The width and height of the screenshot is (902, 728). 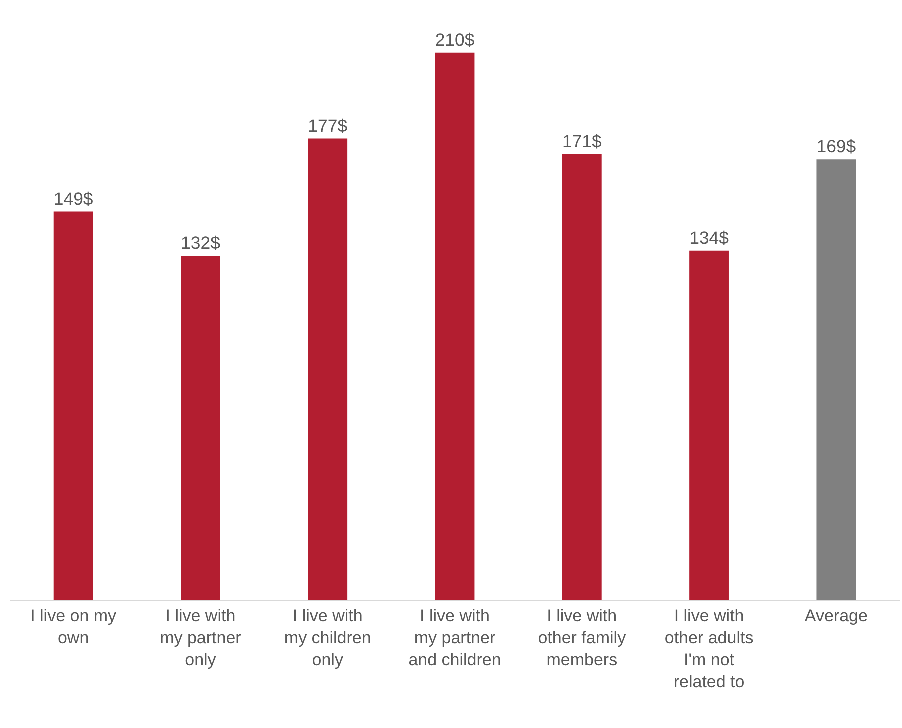 What do you see at coordinates (201, 243) in the screenshot?
I see `data-label: 132$` at bounding box center [201, 243].